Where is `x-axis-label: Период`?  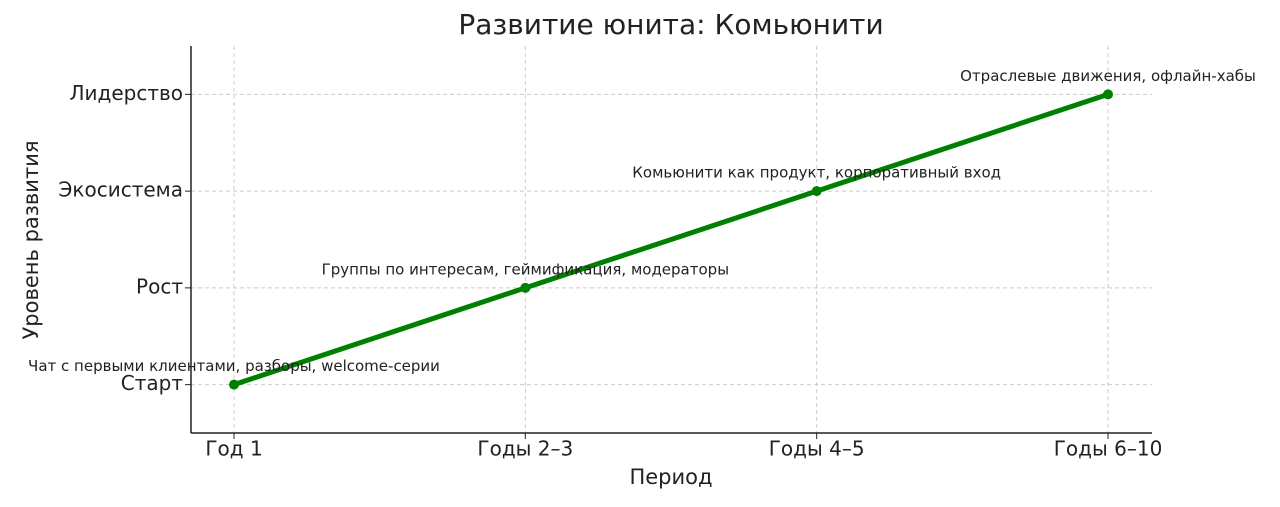 x-axis-label: Период is located at coordinates (670, 477).